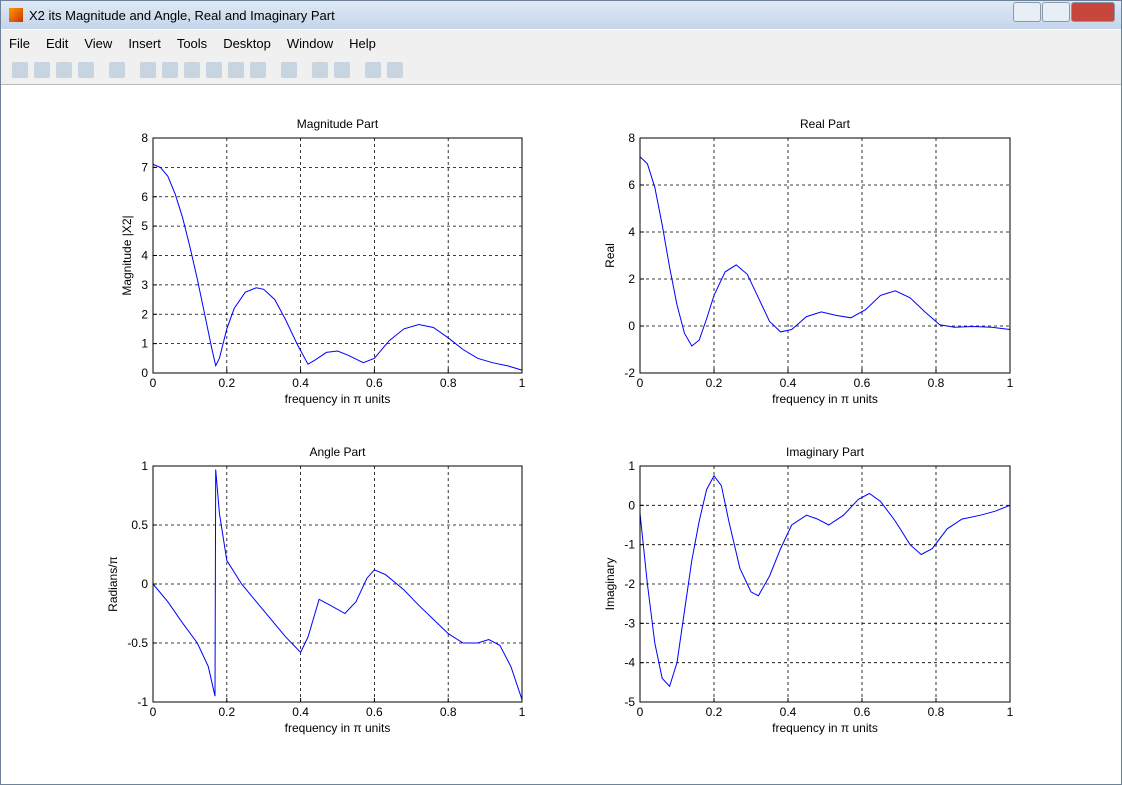 This screenshot has width=1122, height=785. Describe the element at coordinates (610, 584) in the screenshot. I see `y-axis-label: Imaginary` at that location.